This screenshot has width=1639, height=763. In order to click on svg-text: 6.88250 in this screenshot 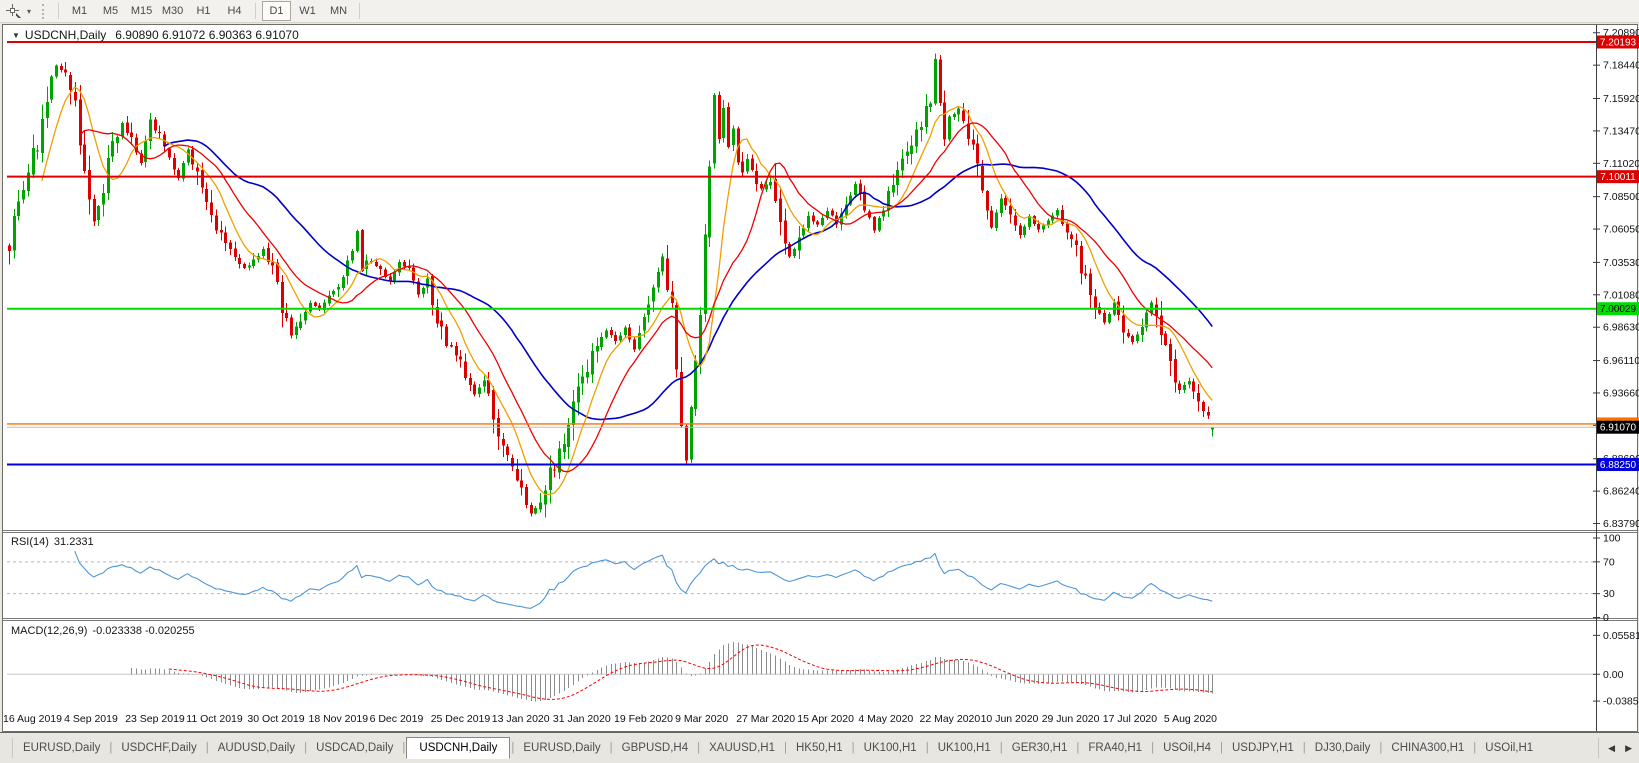, I will do `click(1618, 465)`.